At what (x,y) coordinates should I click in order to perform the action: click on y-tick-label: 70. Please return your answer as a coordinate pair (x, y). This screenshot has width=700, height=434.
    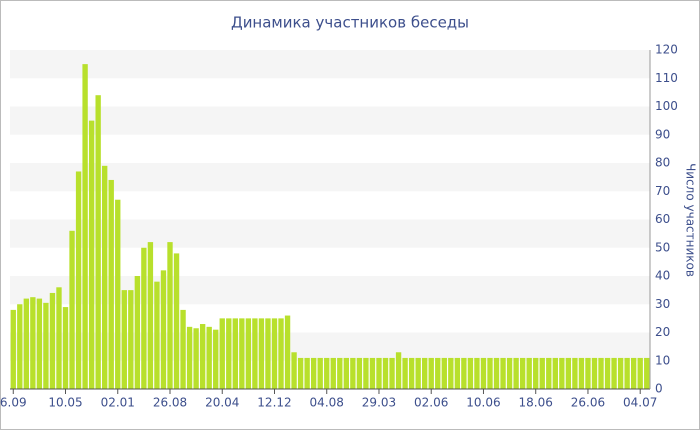
    Looking at the image, I should click on (662, 191).